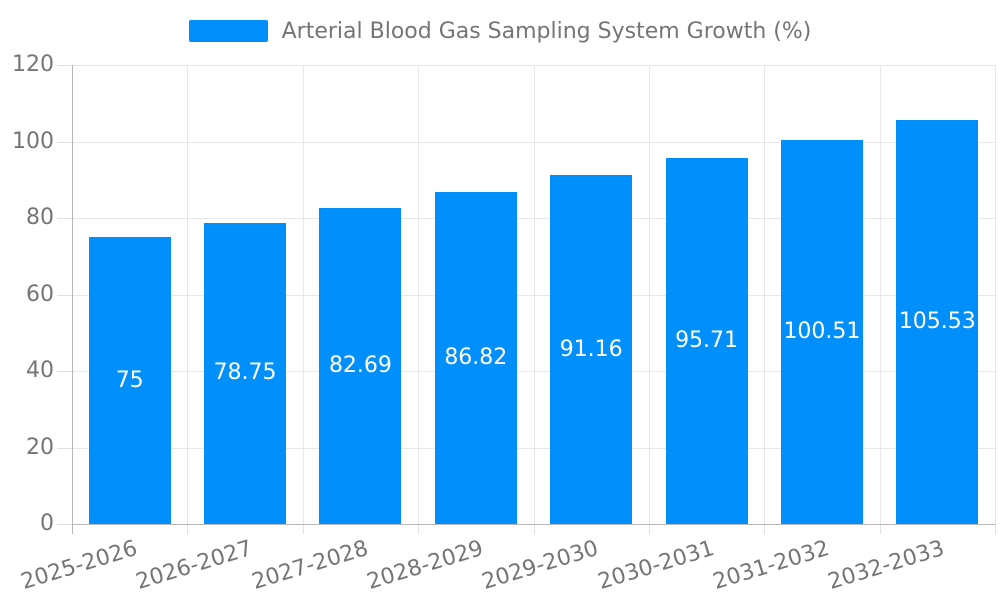 Image resolution: width=1000 pixels, height=600 pixels. I want to click on y-tick-label: 20, so click(40, 447).